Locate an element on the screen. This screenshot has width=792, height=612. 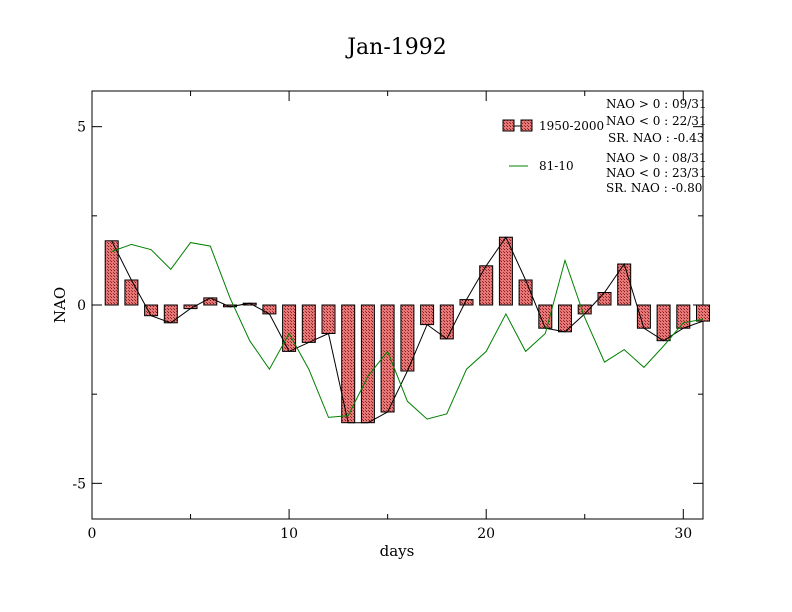
y-tick-label-2: -5 is located at coordinates (79, 484).